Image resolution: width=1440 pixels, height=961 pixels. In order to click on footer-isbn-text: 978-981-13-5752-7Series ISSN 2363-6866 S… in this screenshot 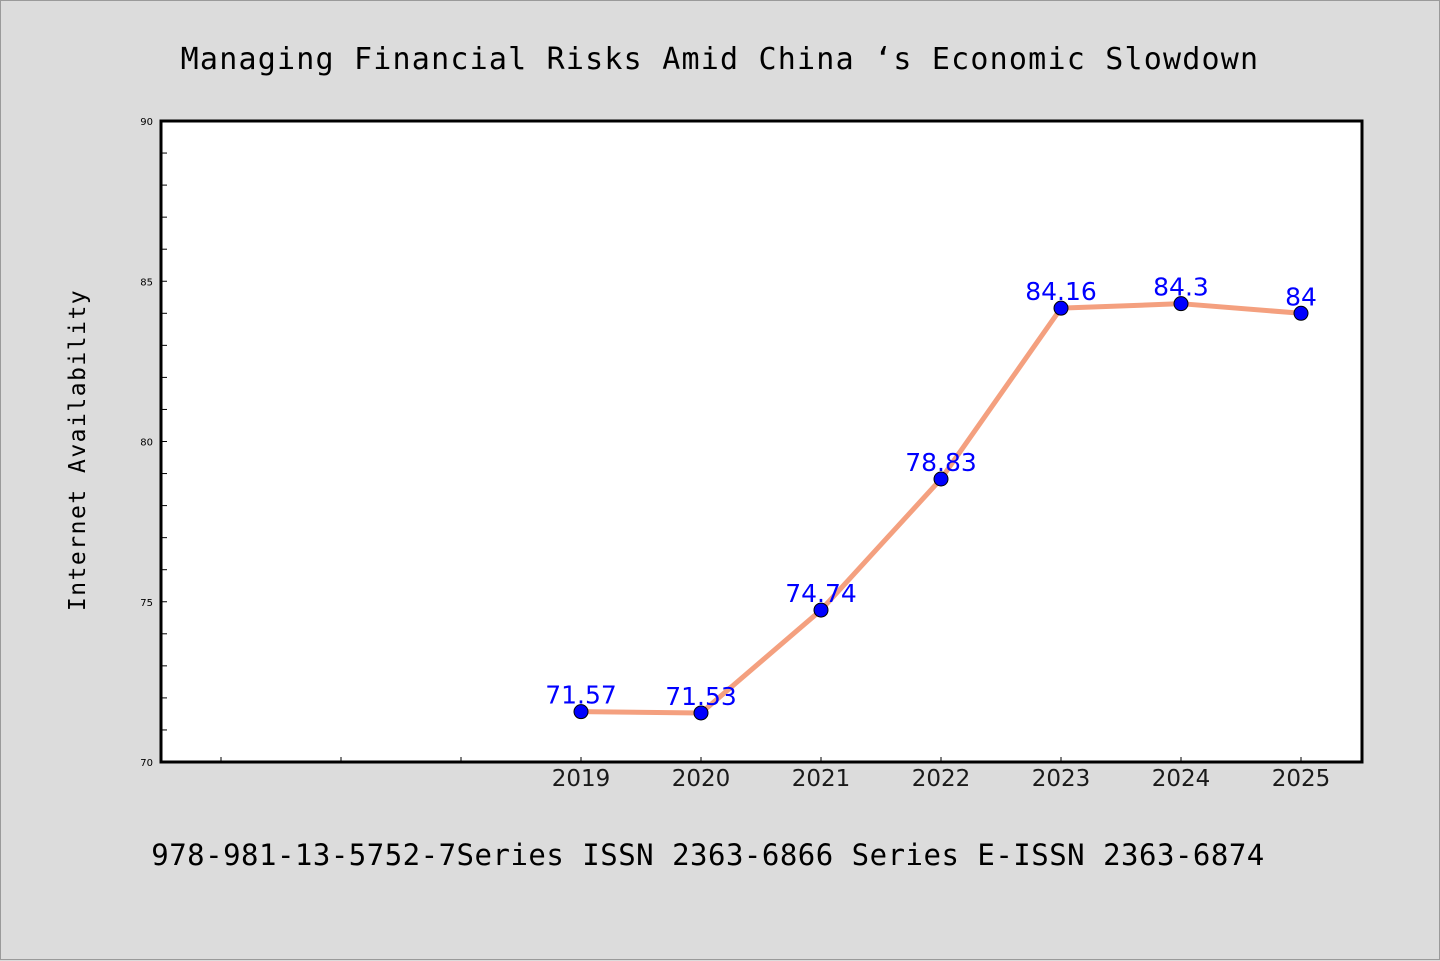, I will do `click(708, 855)`.